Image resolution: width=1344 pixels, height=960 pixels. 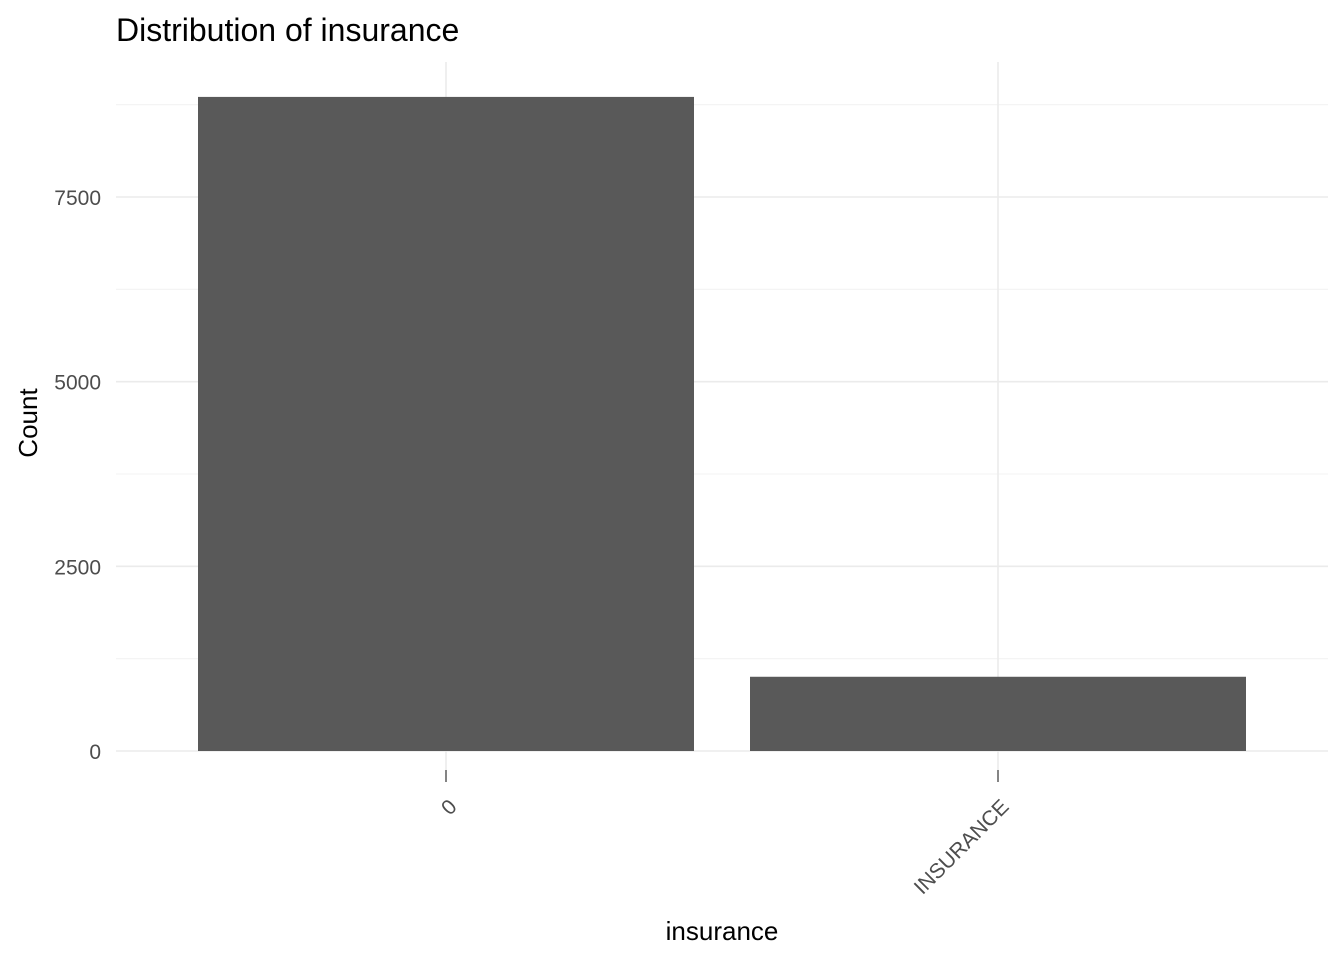 I want to click on bar-insurance, so click(x=998, y=713).